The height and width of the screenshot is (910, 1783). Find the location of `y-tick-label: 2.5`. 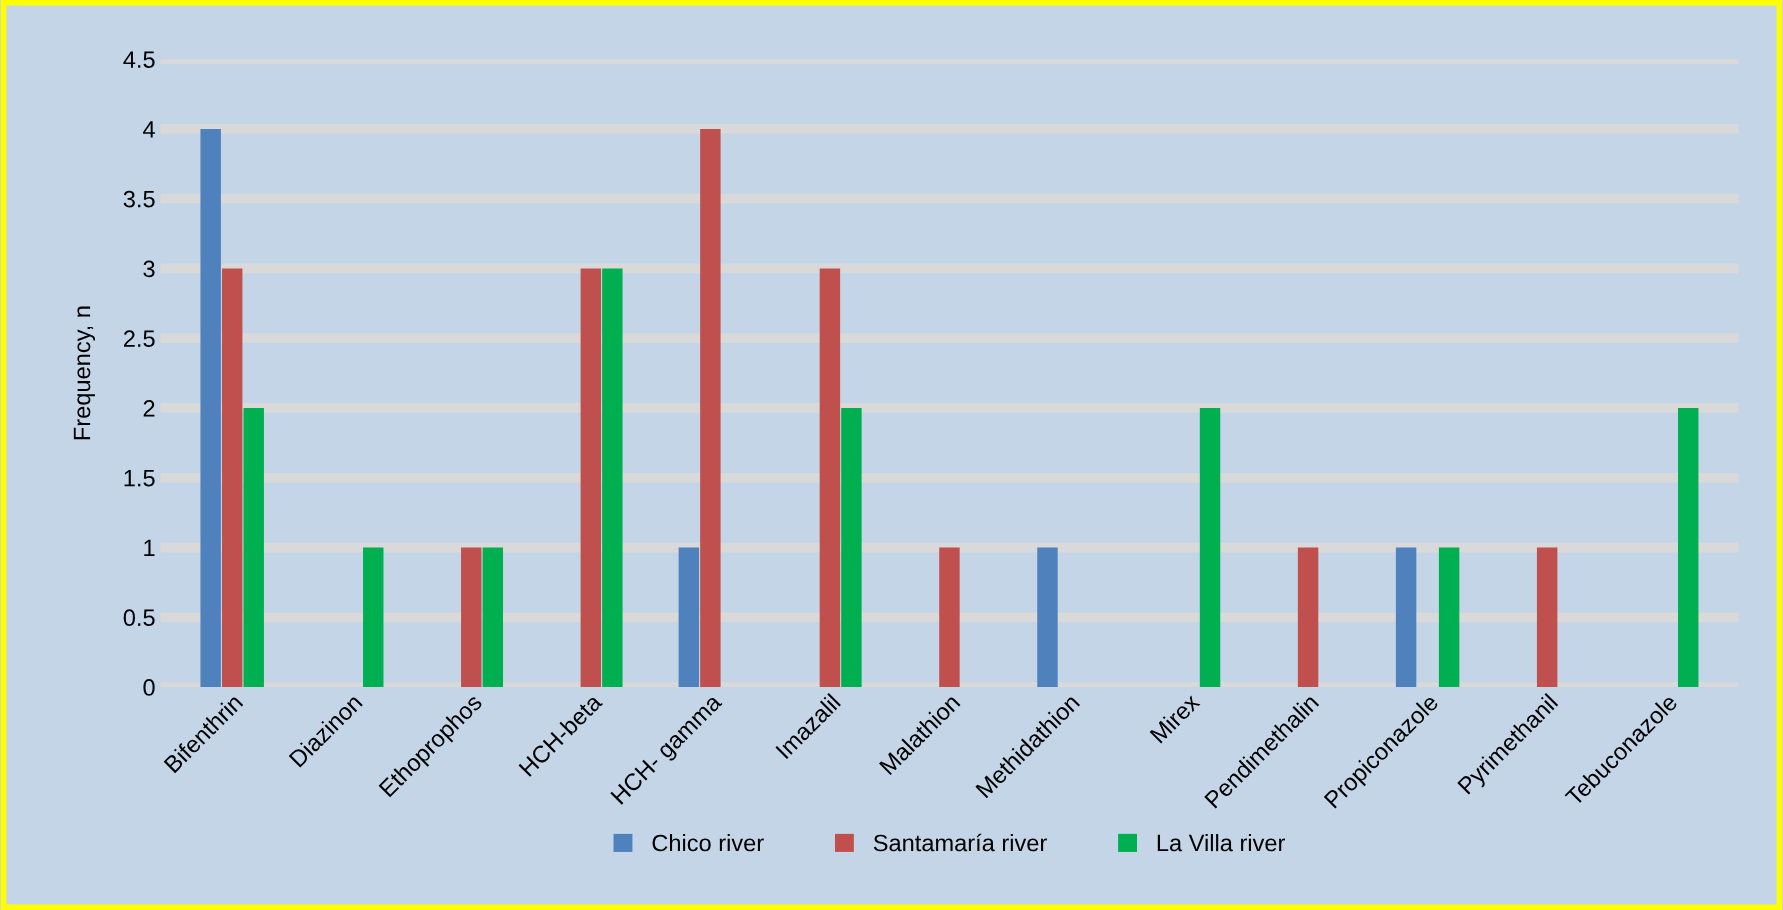

y-tick-label: 2.5 is located at coordinates (139, 338).